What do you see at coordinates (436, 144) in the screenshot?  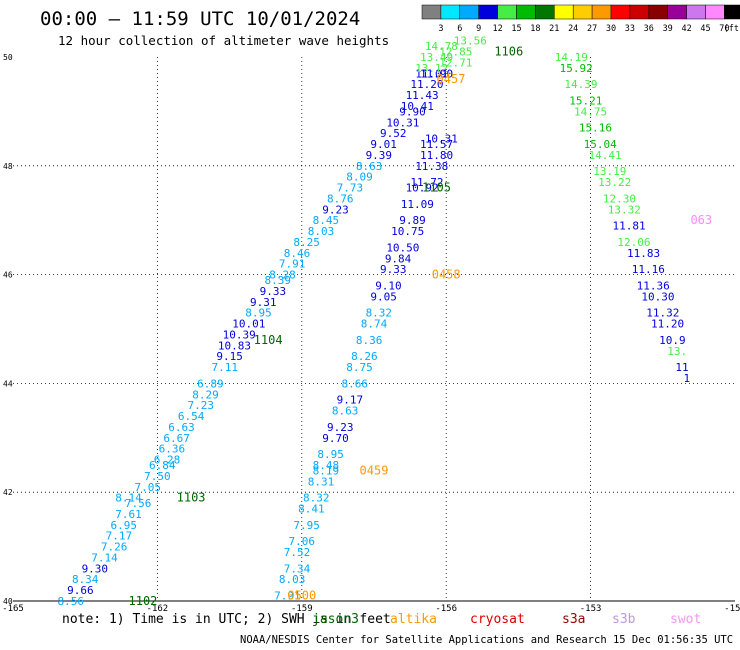 I see `data-label: 11.57` at bounding box center [436, 144].